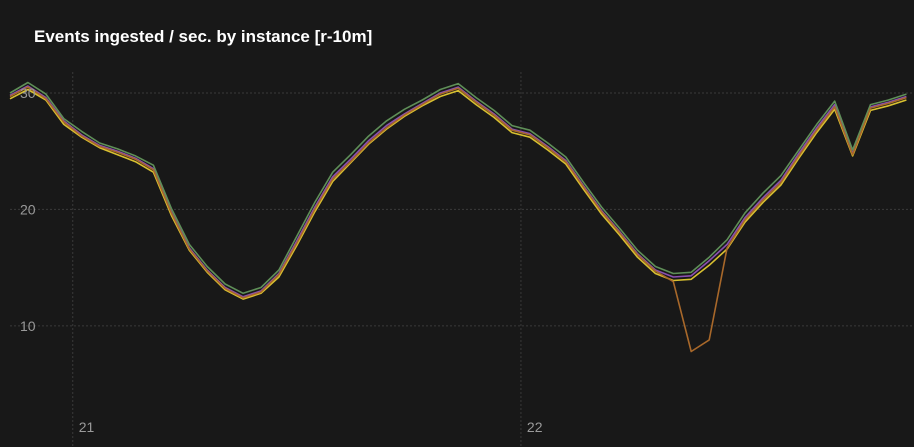 This screenshot has width=914, height=447. Describe the element at coordinates (28, 326) in the screenshot. I see `y-tick-label: 10` at that location.